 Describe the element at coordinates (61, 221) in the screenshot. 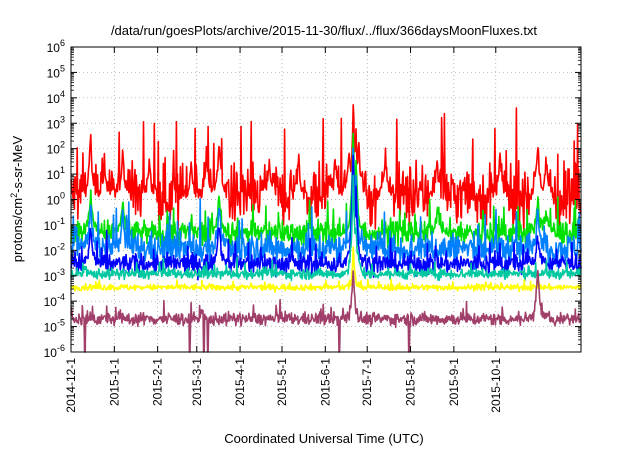

I see `y-tick-label-exp: -1` at that location.